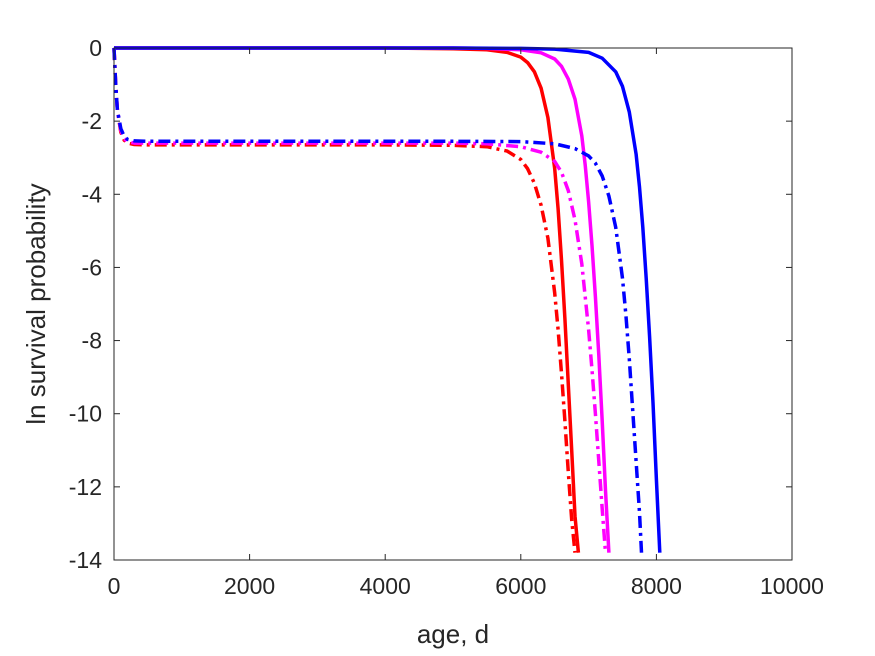  Describe the element at coordinates (85, 414) in the screenshot. I see `y-tick-label: -10` at that location.